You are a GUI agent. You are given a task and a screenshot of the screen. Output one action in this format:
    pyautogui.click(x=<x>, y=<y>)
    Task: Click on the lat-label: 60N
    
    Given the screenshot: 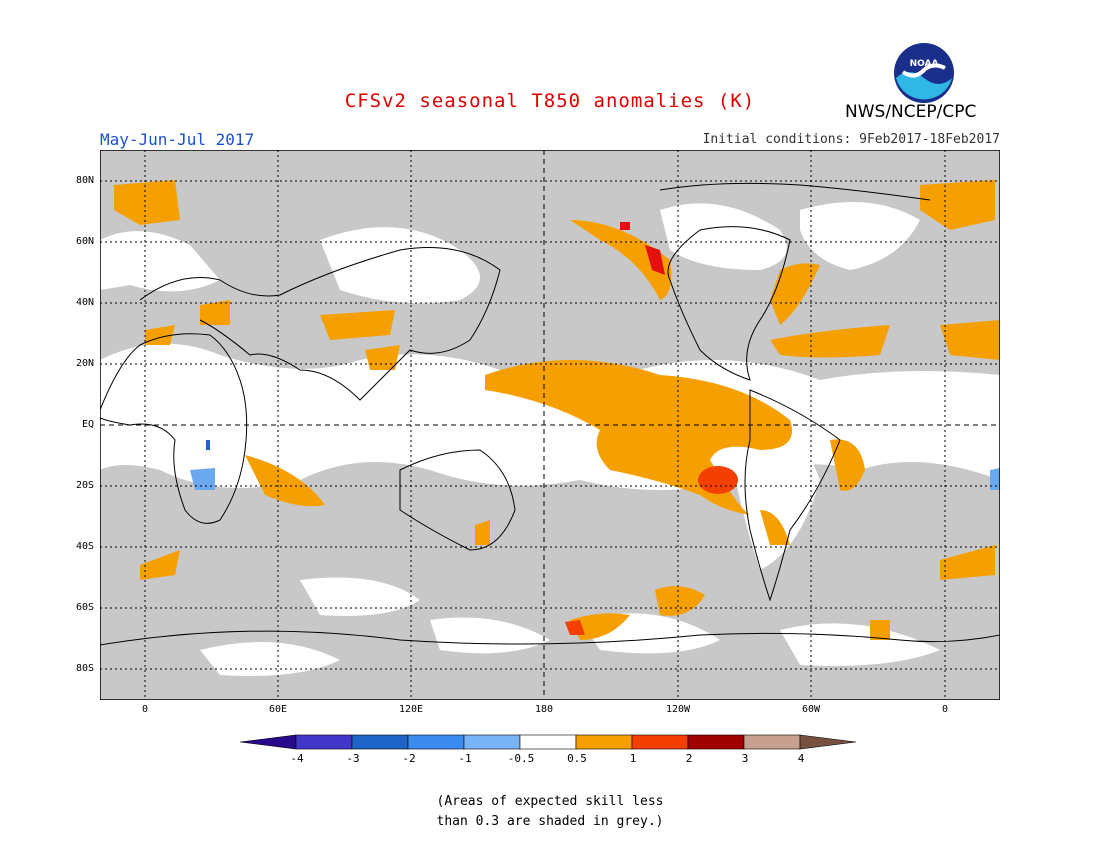 What is the action you would take?
    pyautogui.click(x=84, y=241)
    